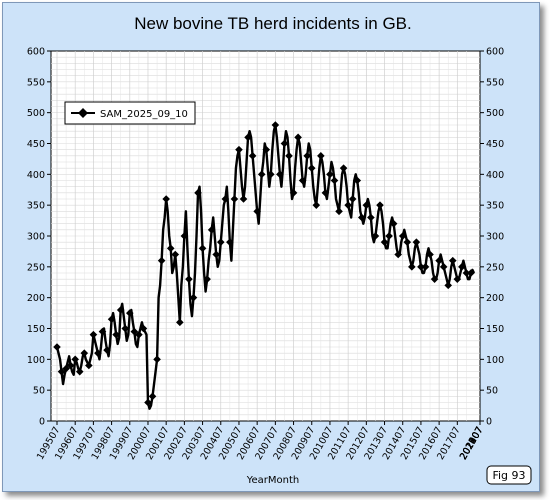  I want to click on y-tick-label-right: 350, so click(495, 206).